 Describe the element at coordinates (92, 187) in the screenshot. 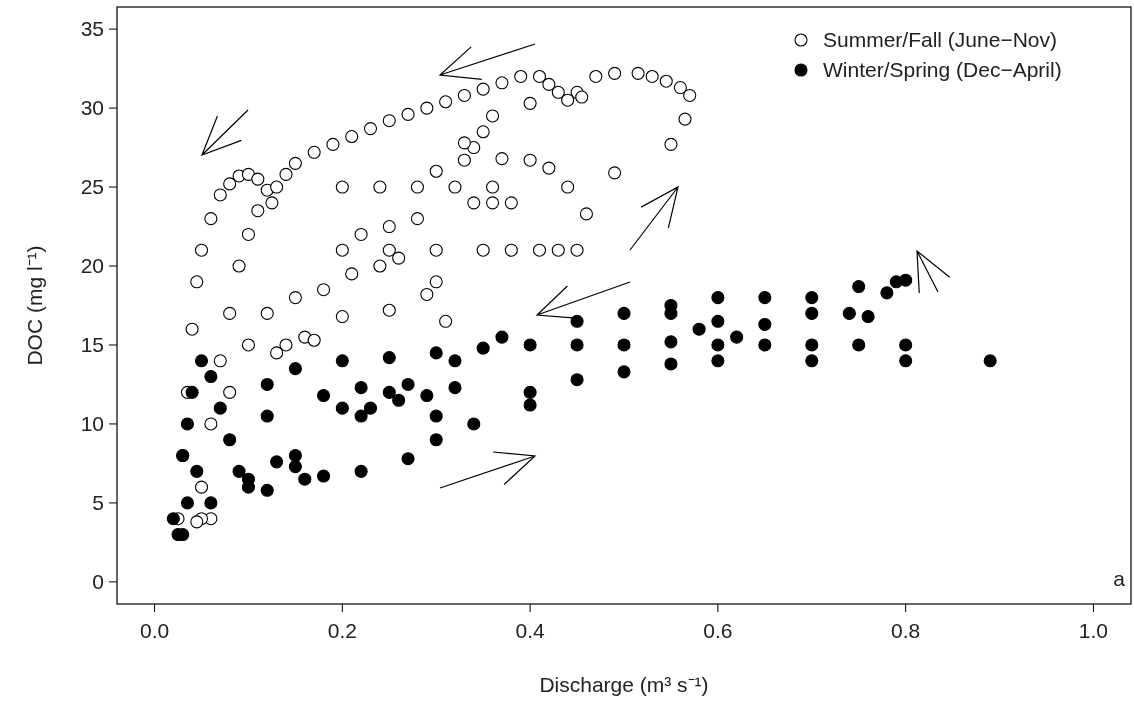

I see `y-tick-label: 25` at that location.